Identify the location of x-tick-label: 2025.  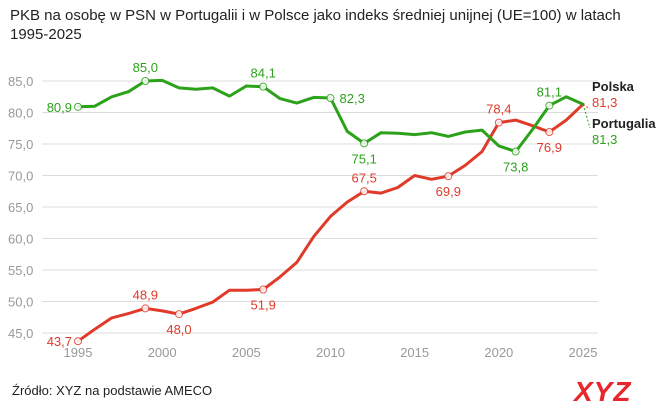
(583, 352).